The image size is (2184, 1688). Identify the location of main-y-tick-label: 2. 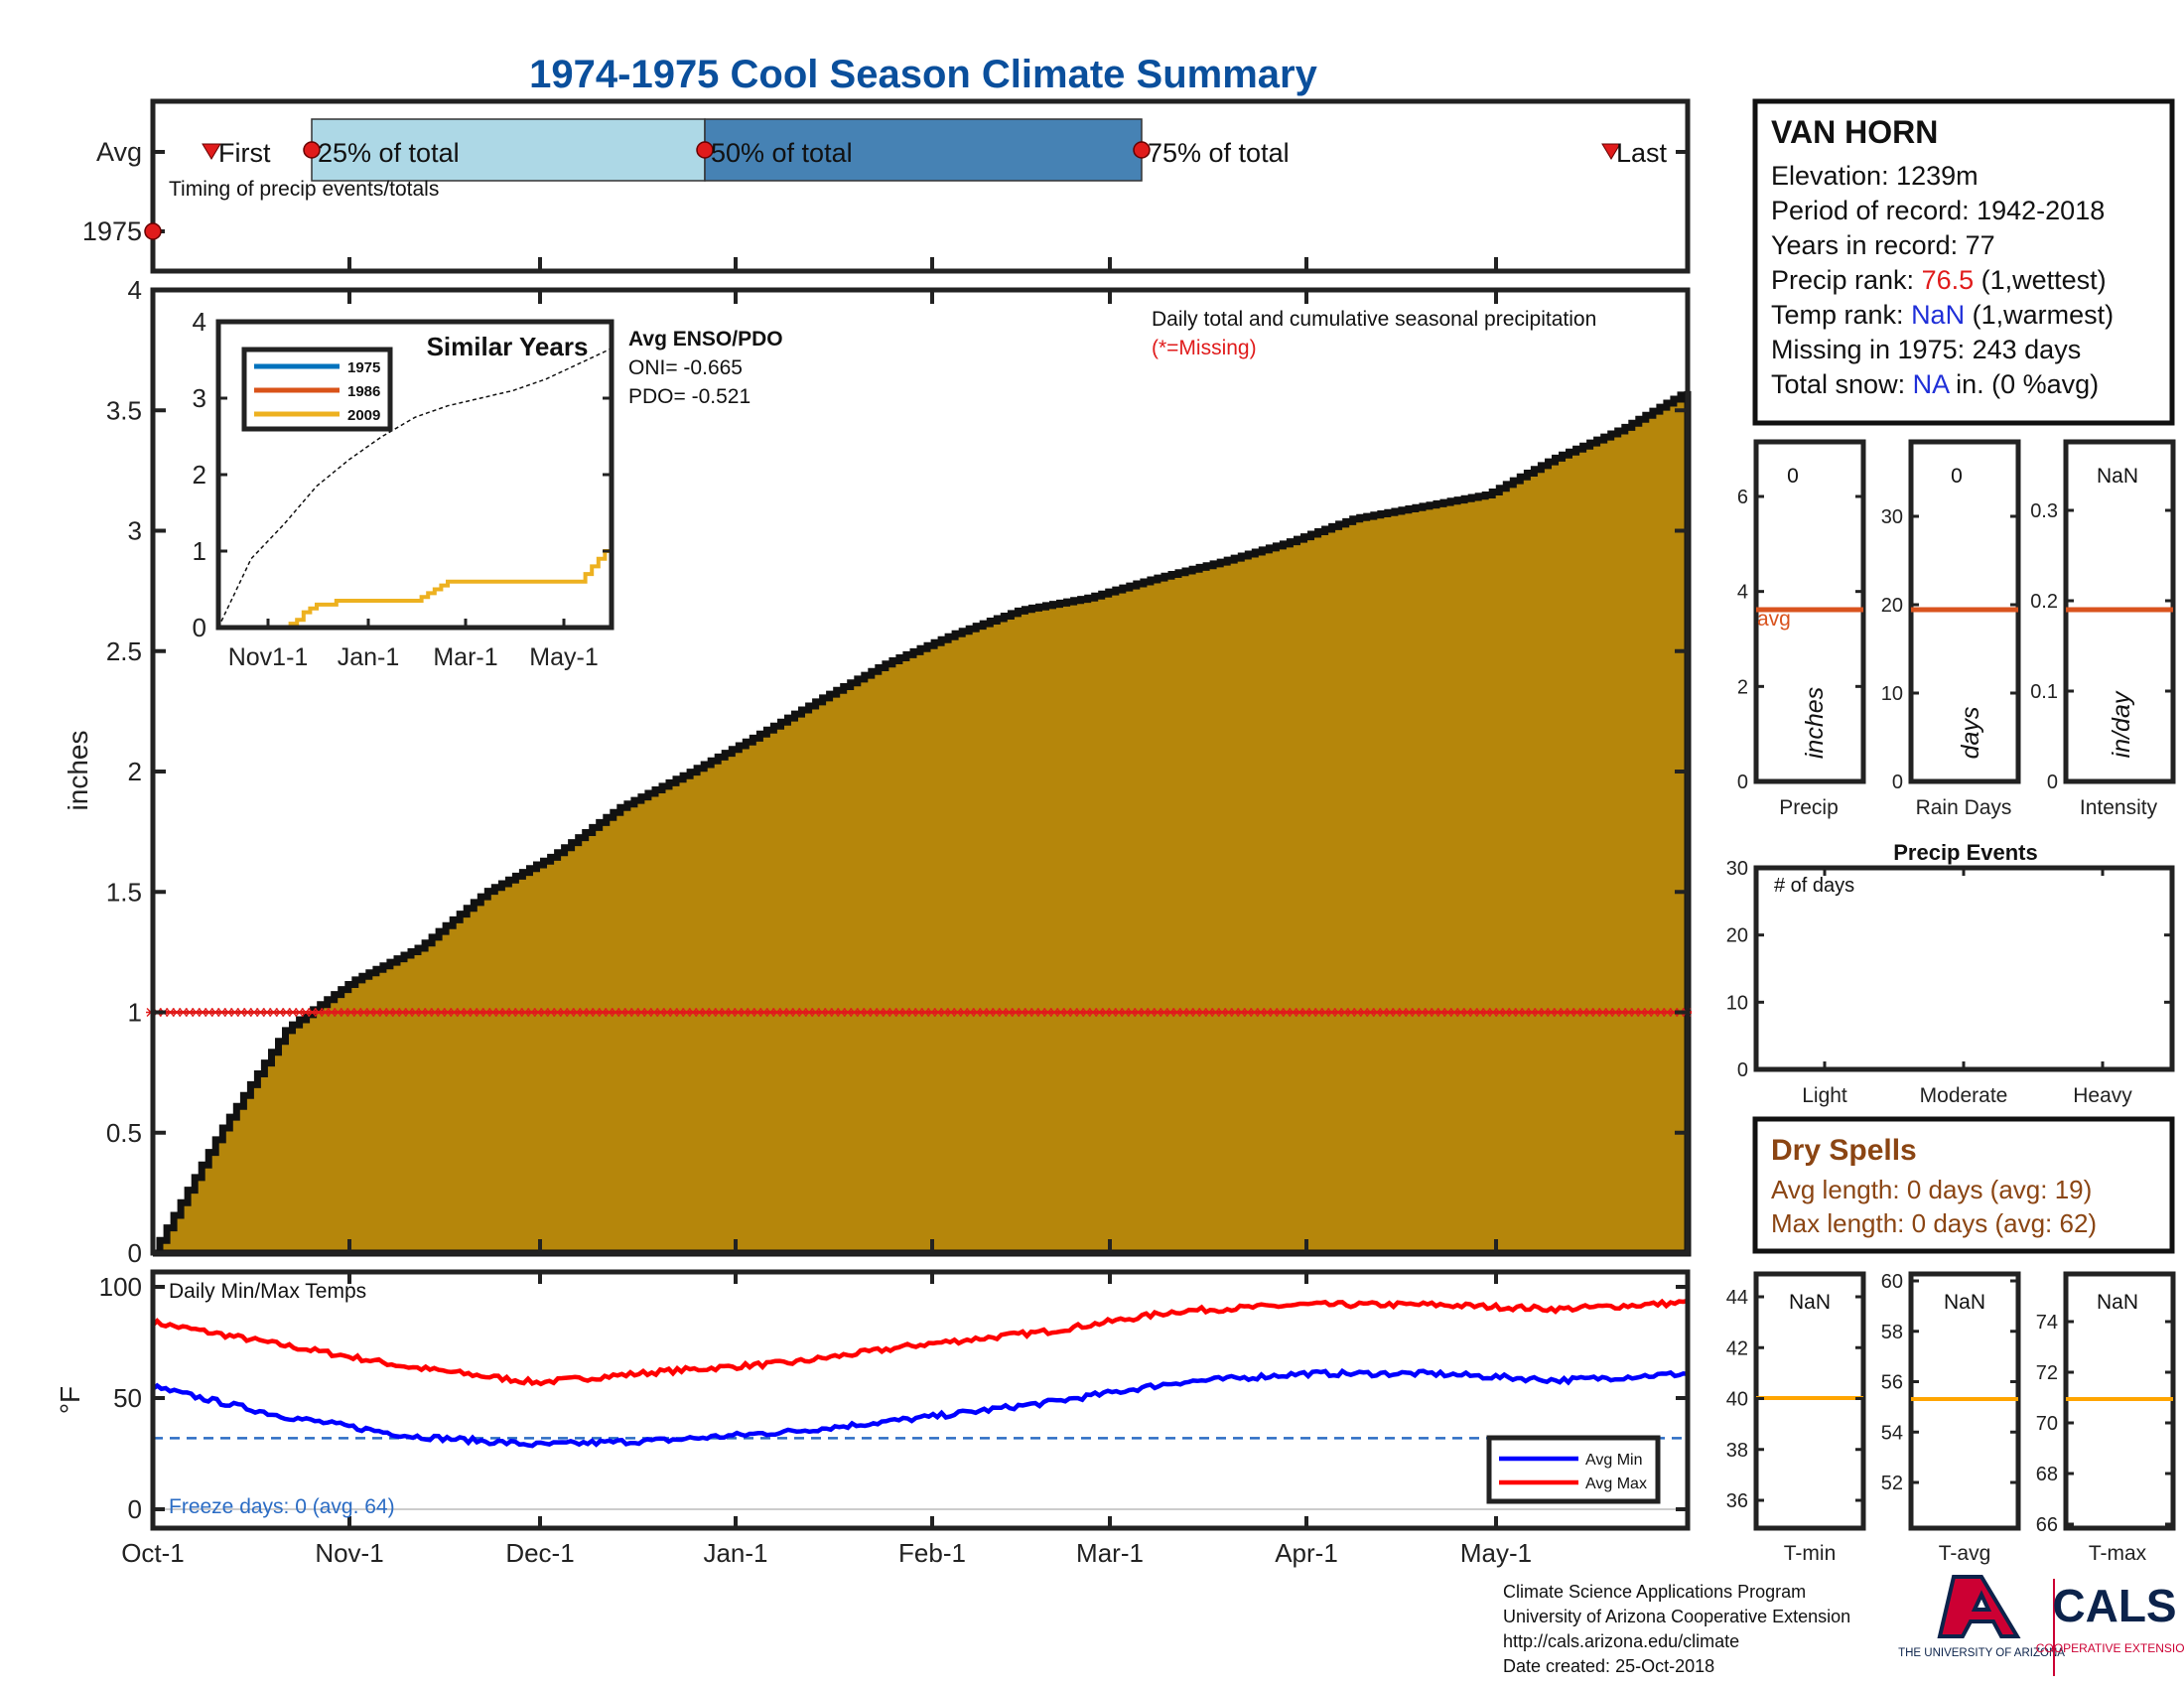
(135, 771).